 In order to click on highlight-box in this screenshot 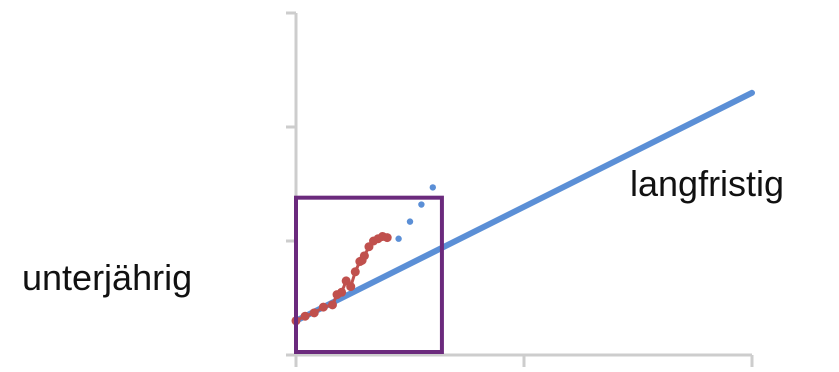, I will do `click(369, 274)`.